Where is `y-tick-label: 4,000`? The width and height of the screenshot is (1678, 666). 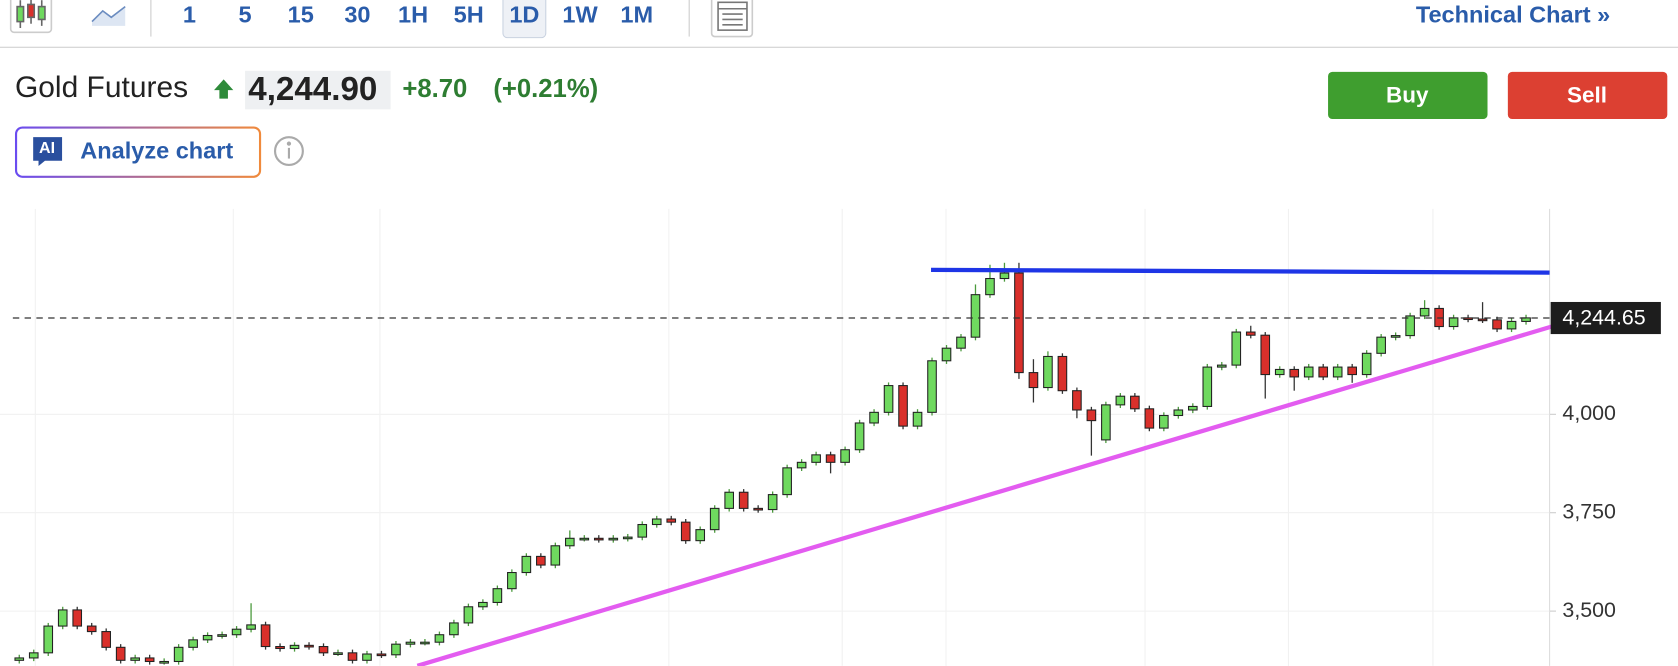
y-tick-label: 4,000 is located at coordinates (1589, 413).